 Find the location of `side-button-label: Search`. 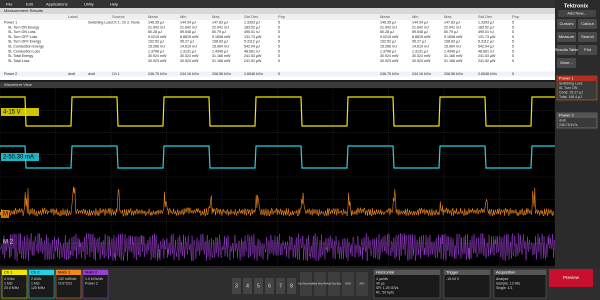

side-button-label: Search is located at coordinates (587, 36).